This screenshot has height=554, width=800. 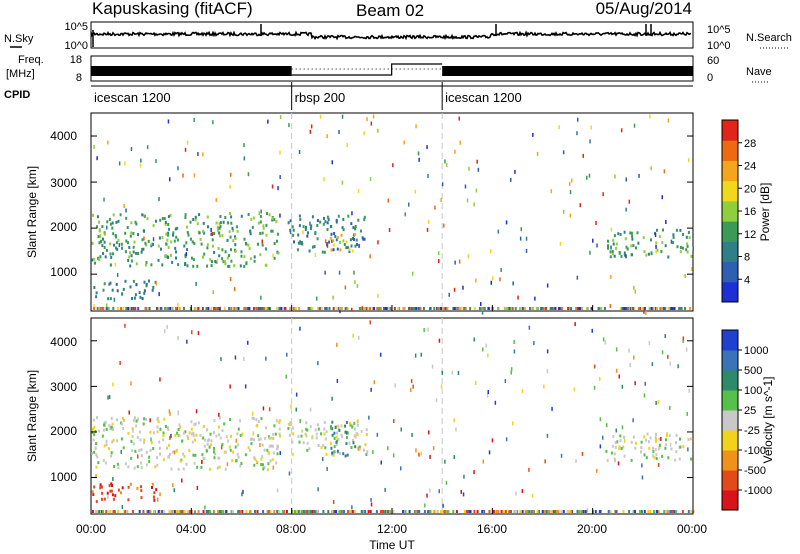 What do you see at coordinates (750, 235) in the screenshot?
I see `cbar-tick-4: 12` at bounding box center [750, 235].